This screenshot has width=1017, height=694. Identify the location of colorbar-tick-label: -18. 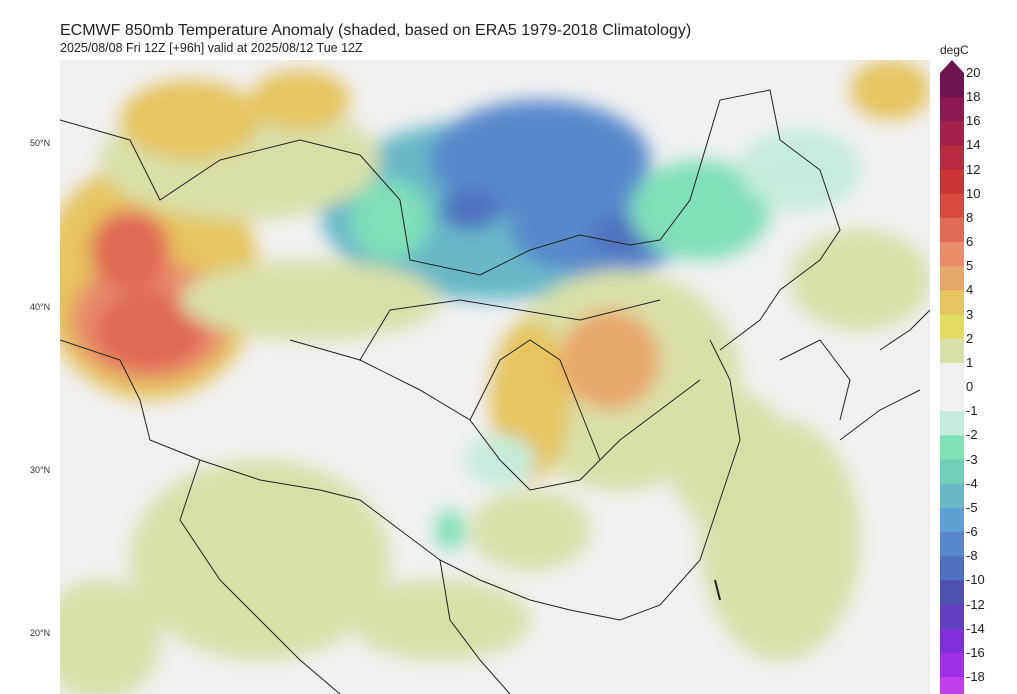
(975, 676).